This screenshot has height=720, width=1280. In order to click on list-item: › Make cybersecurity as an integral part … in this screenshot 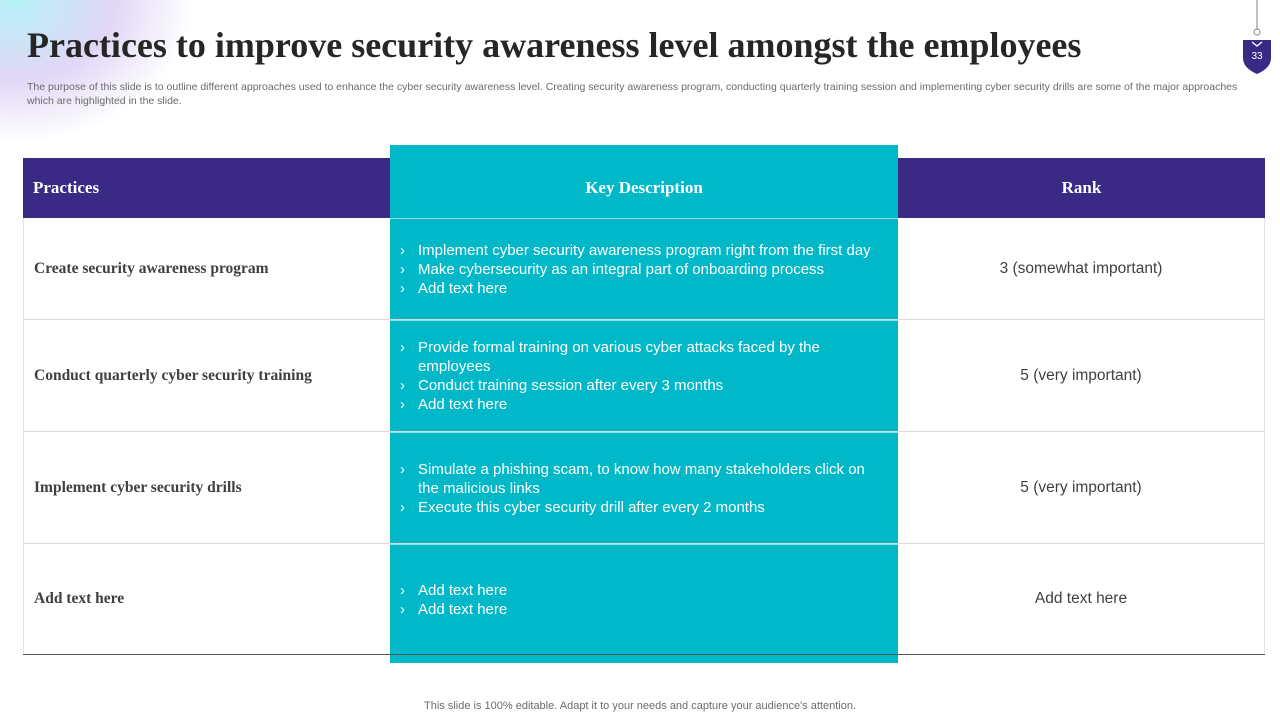, I will do `click(639, 269)`.